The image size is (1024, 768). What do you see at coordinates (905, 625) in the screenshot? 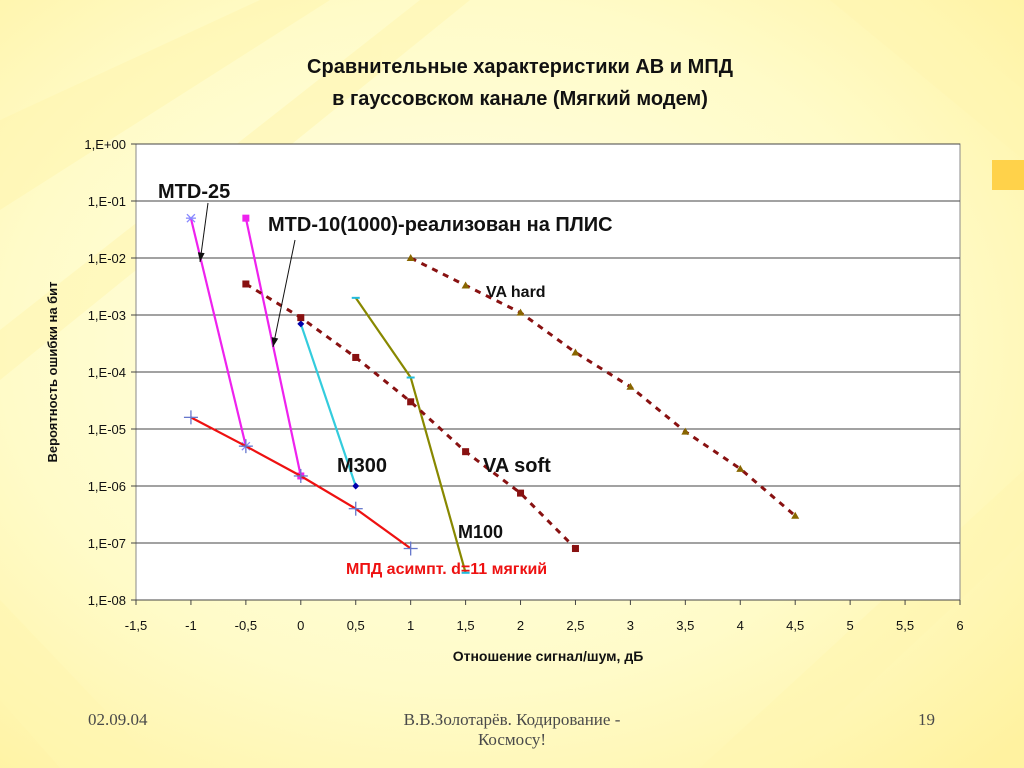
I see `x-tick-label: 5,5` at bounding box center [905, 625].